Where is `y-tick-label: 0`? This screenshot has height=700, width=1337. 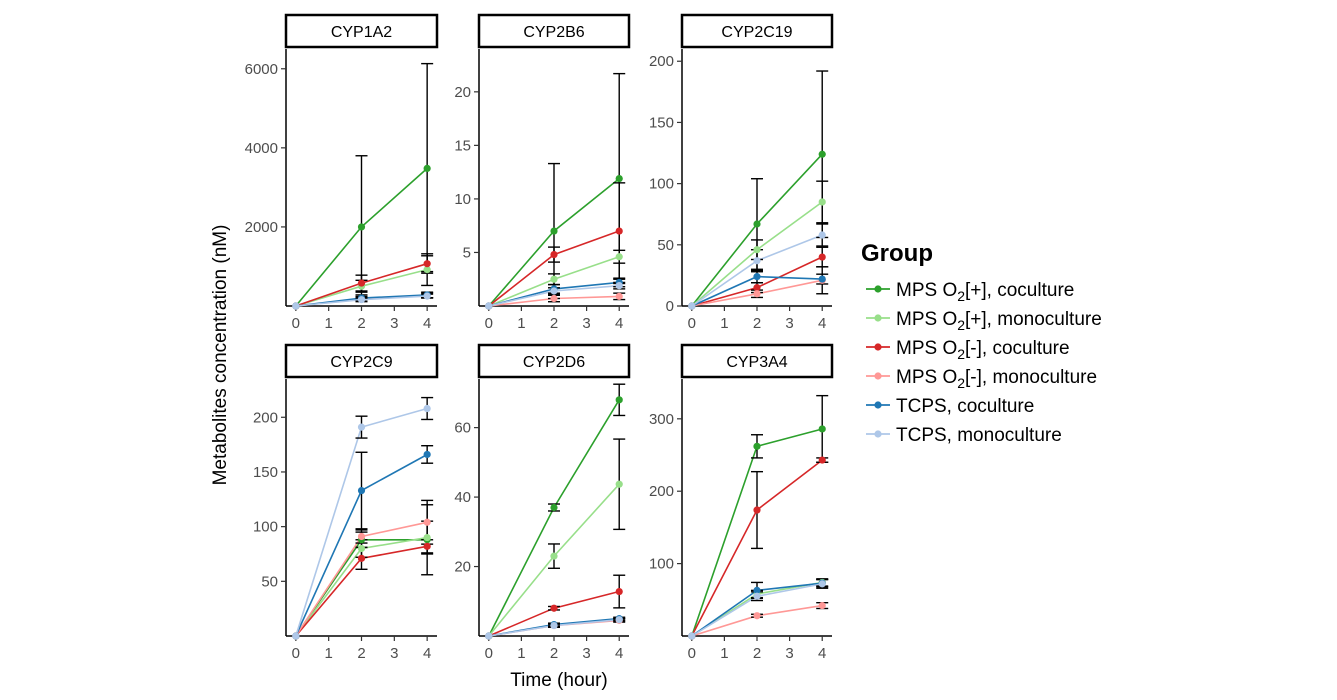
y-tick-label: 0 is located at coordinates (670, 306).